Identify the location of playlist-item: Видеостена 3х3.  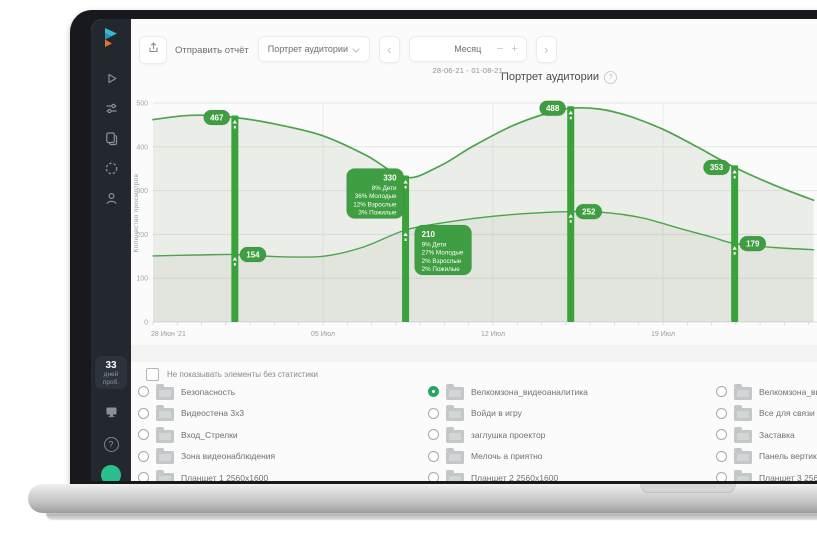
(283, 414).